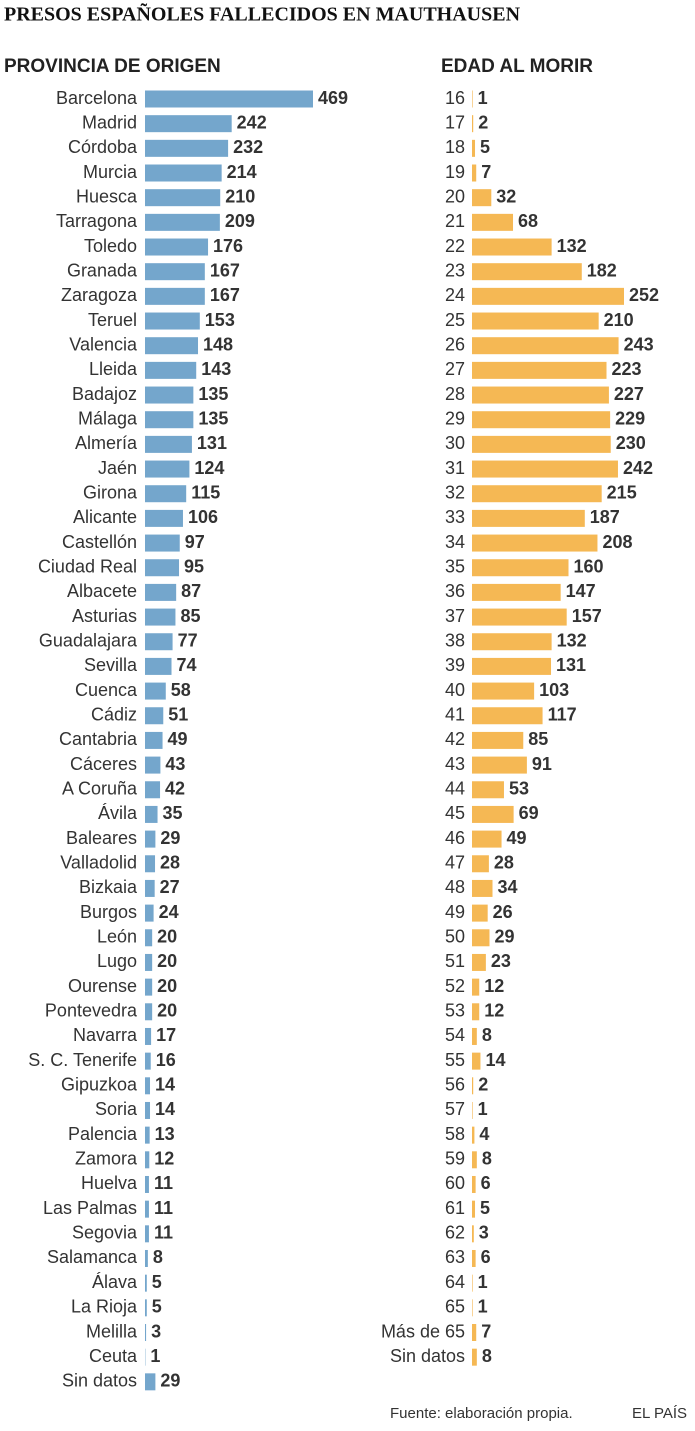 Image resolution: width=695 pixels, height=1431 pixels. I want to click on category-label: Asturias, so click(104, 616).